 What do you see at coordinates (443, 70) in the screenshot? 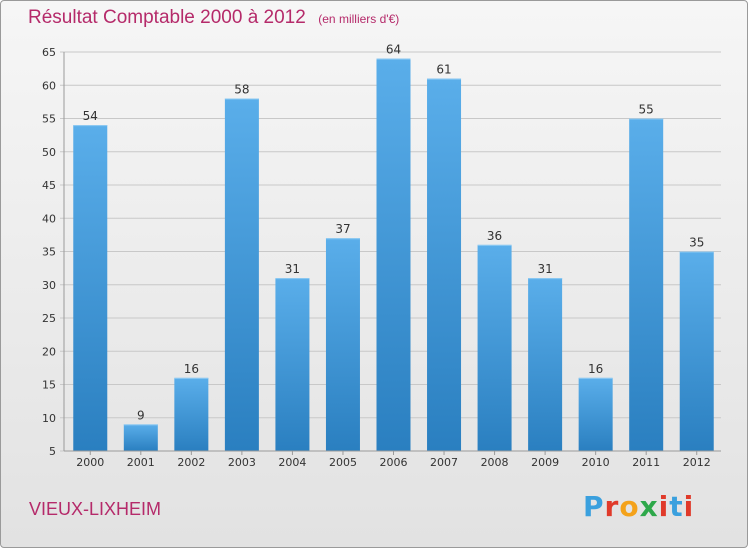
I see `data-label: 61` at bounding box center [443, 70].